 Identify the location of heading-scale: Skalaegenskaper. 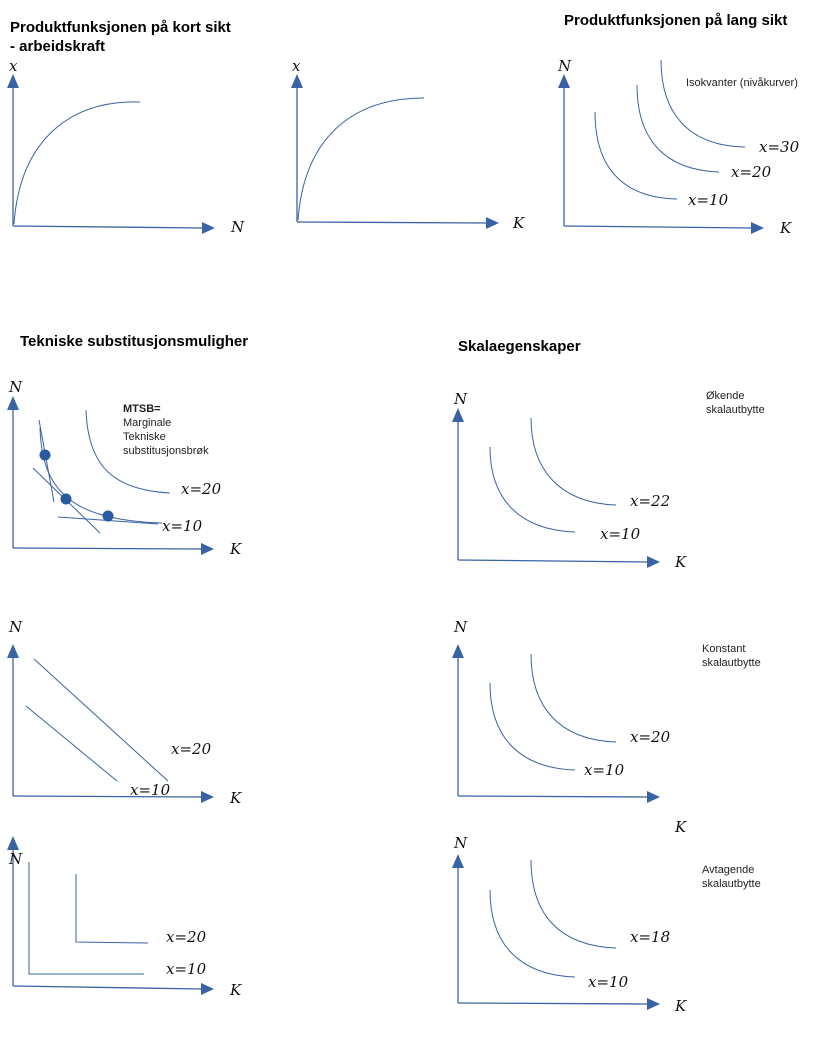
(519, 346).